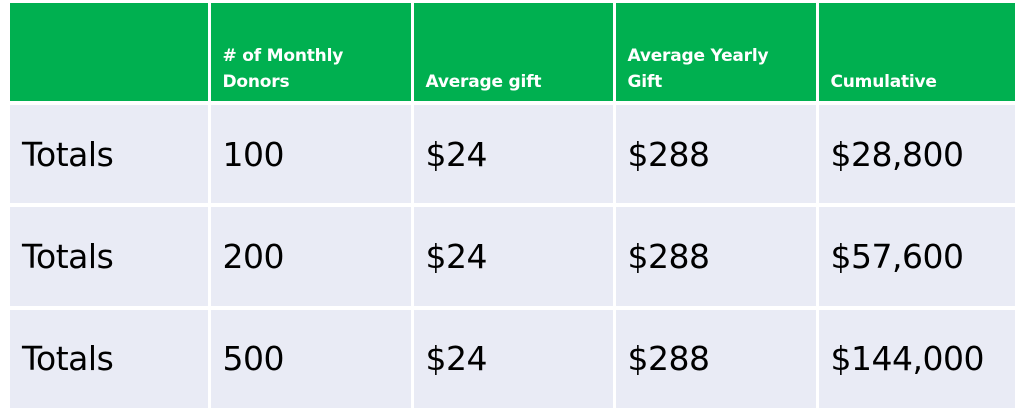 This screenshot has height=411, width=1024. I want to click on monthly-donors-cell: 200, so click(311, 257).